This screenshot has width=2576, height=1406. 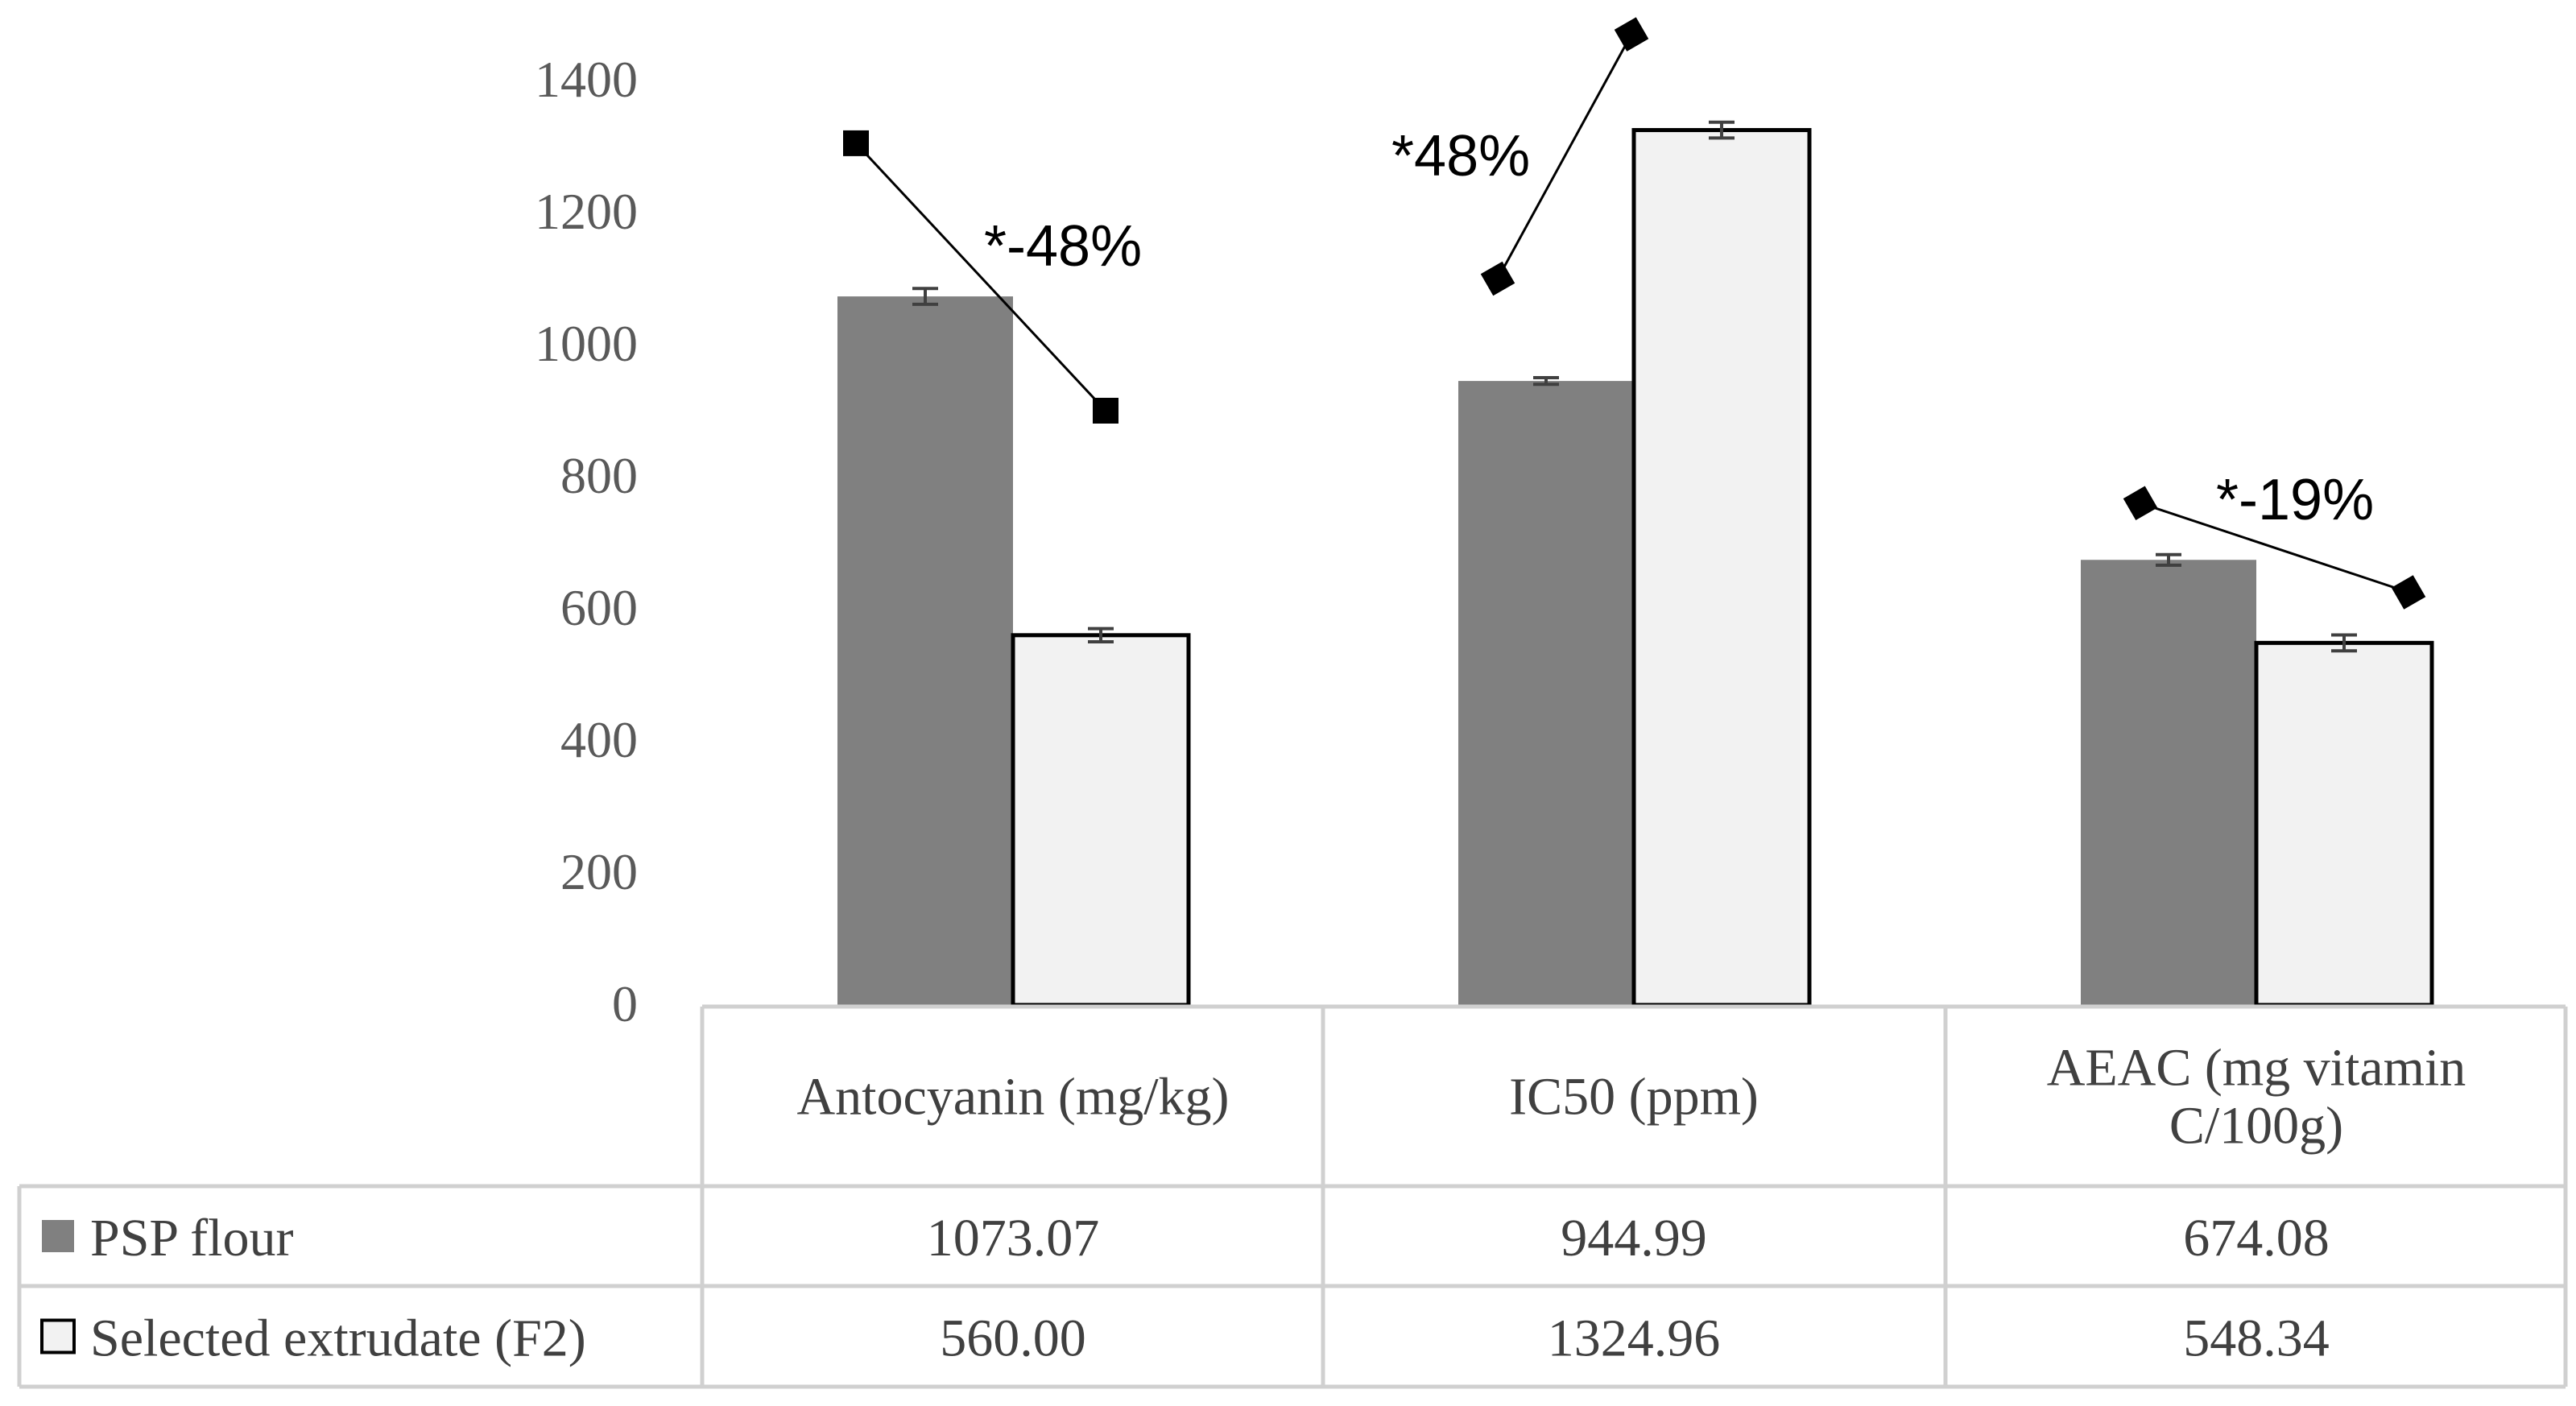 What do you see at coordinates (599, 607) in the screenshot?
I see `y-tick-label-600: 600` at bounding box center [599, 607].